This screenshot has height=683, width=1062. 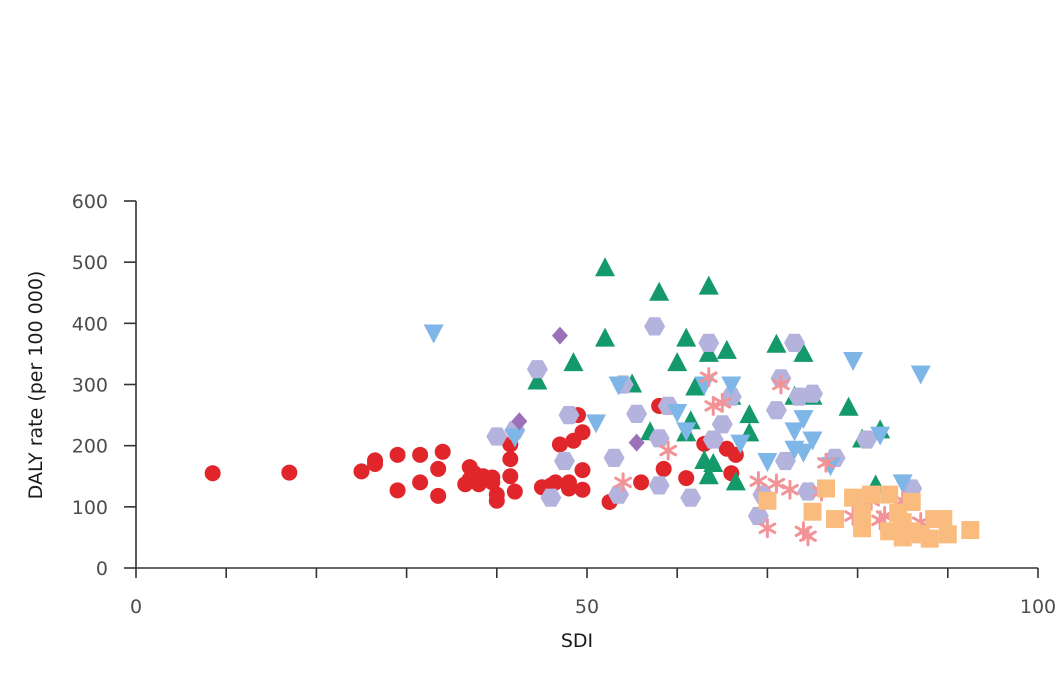 What do you see at coordinates (90, 263) in the screenshot?
I see `y-tick-label: 500` at bounding box center [90, 263].